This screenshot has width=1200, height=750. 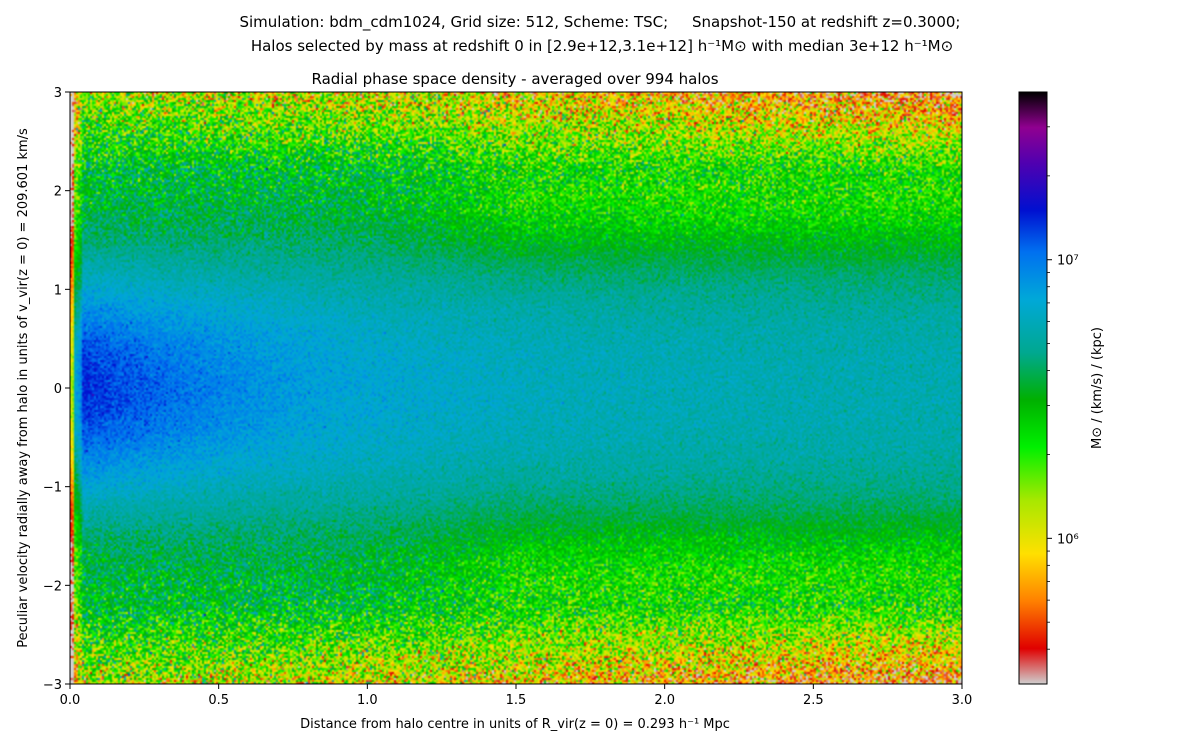 What do you see at coordinates (1068, 539) in the screenshot?
I see `colorbar-tick-label: 10⁶` at bounding box center [1068, 539].